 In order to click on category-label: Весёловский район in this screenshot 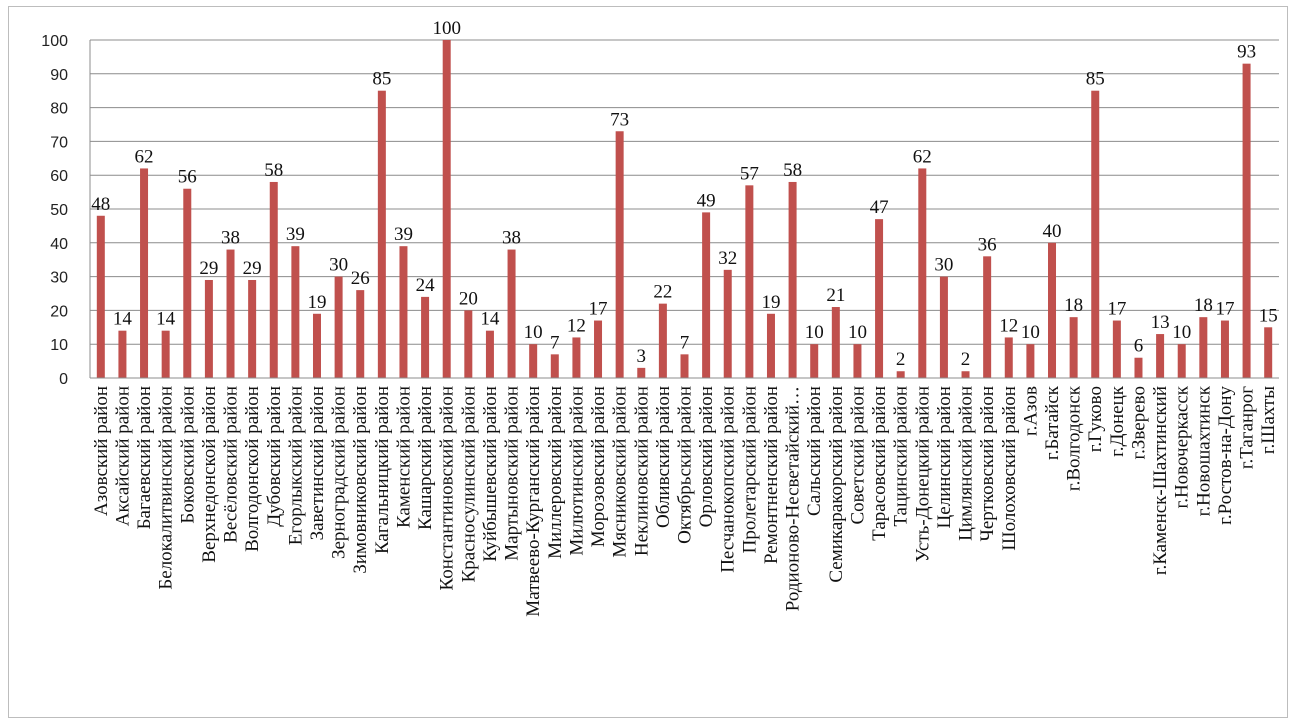, I will do `click(231, 464)`.